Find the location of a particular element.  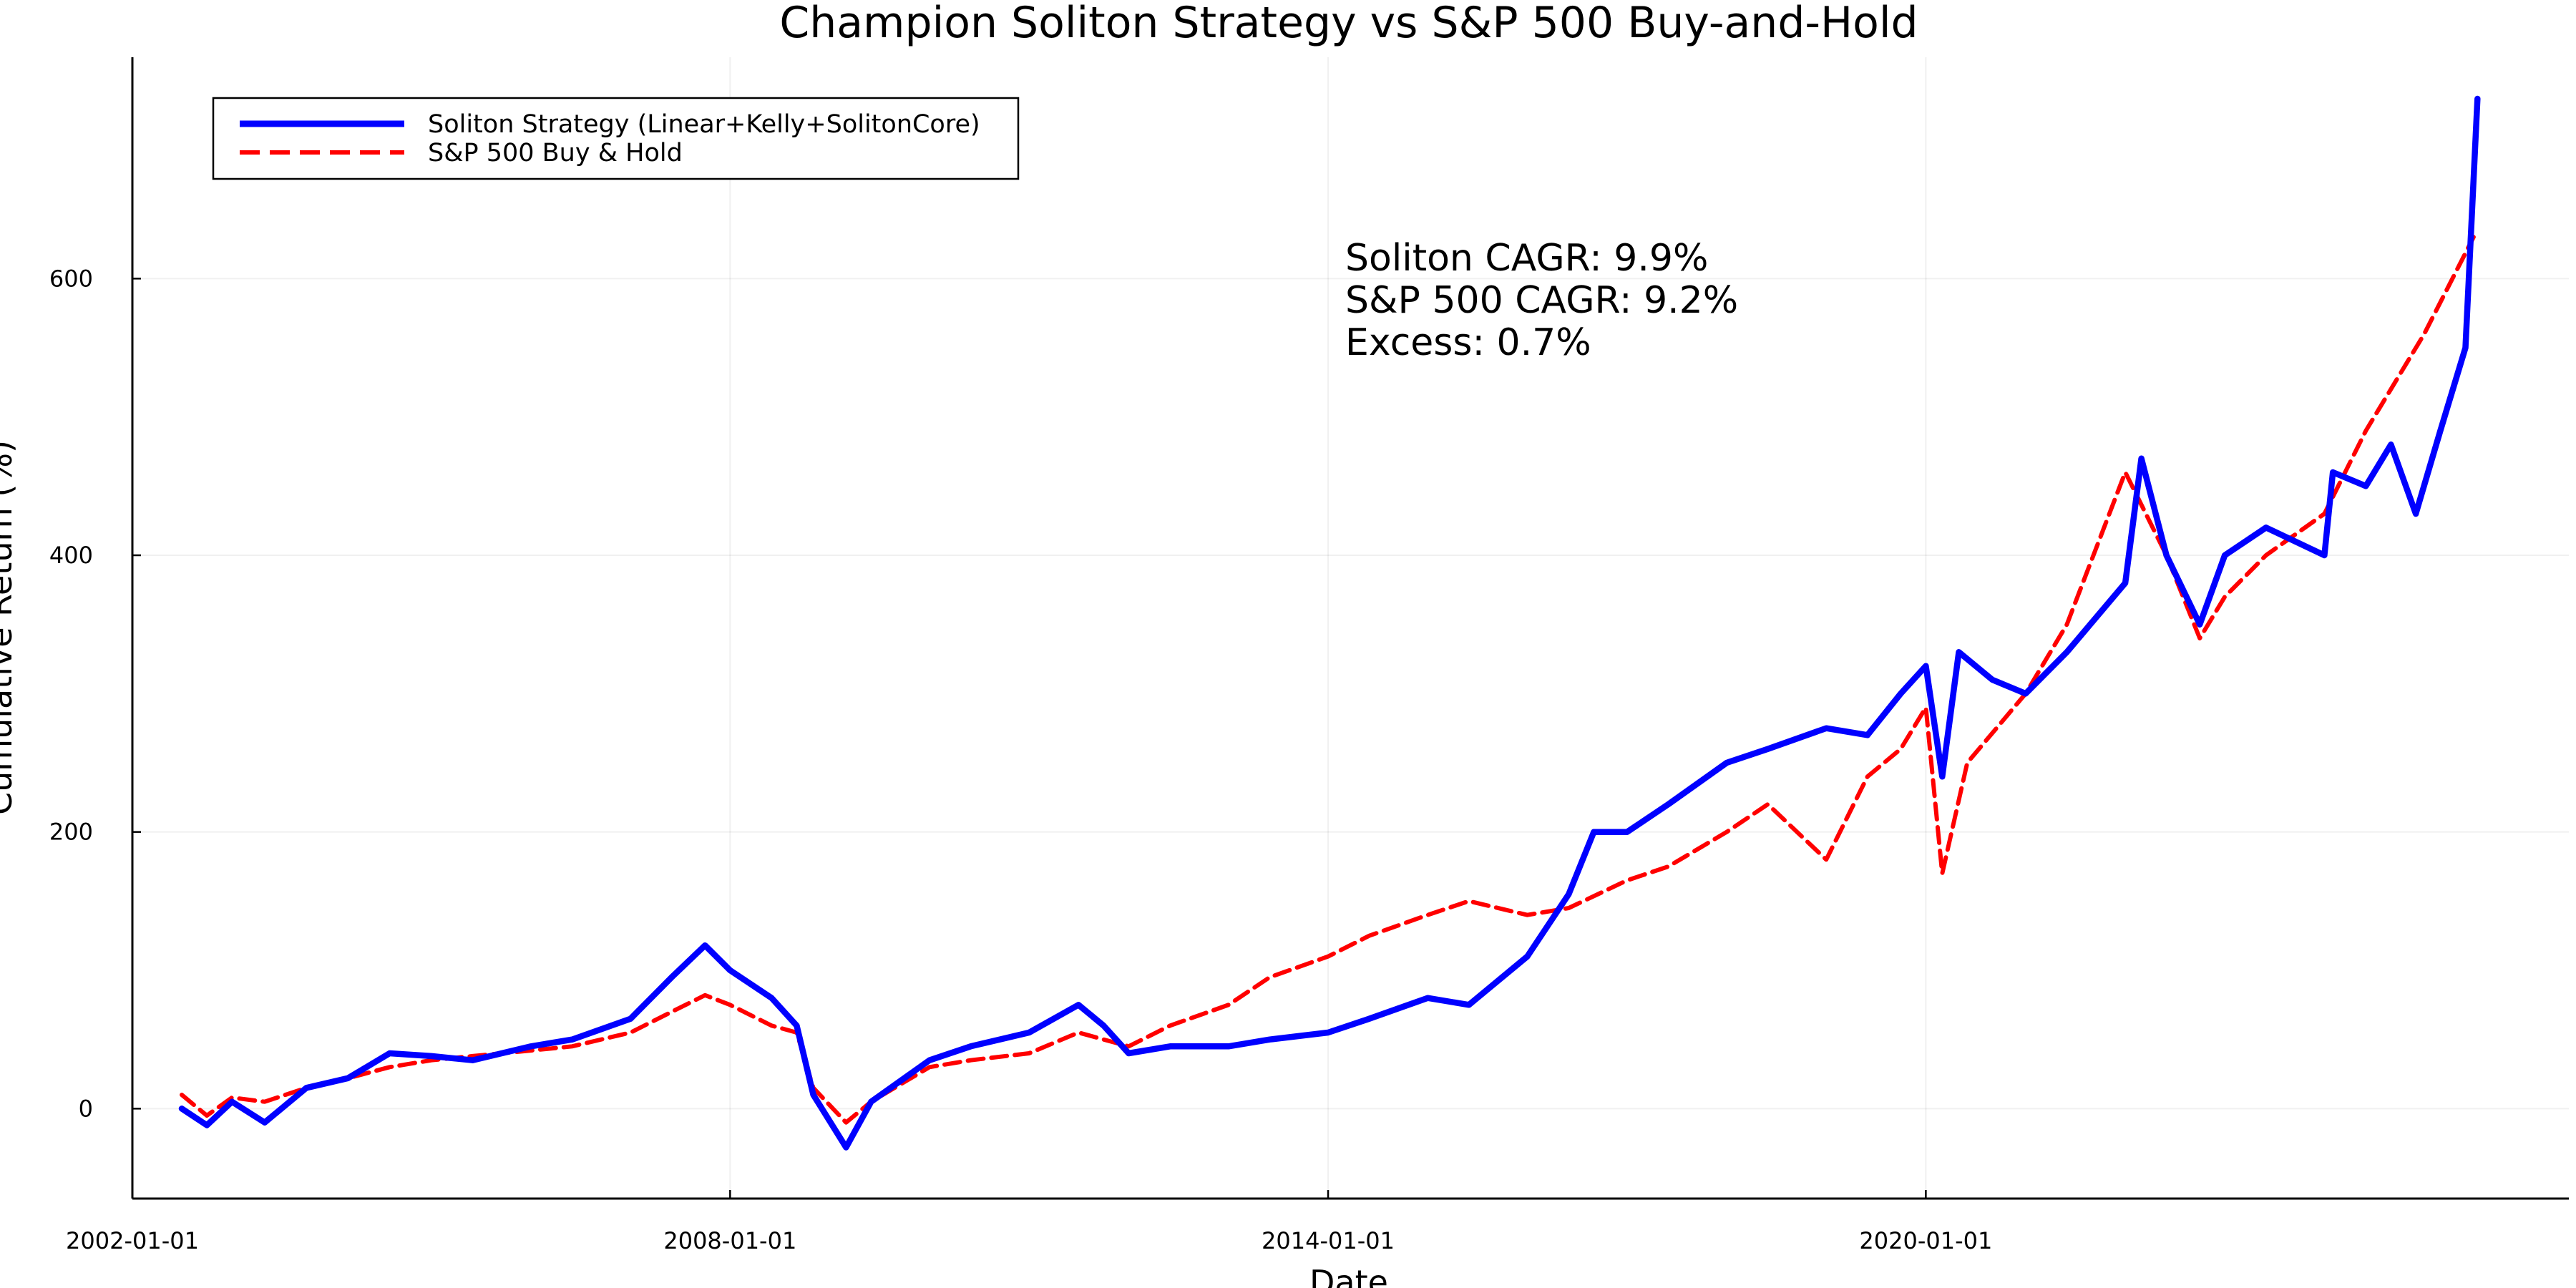

legend-box is located at coordinates (616, 138).